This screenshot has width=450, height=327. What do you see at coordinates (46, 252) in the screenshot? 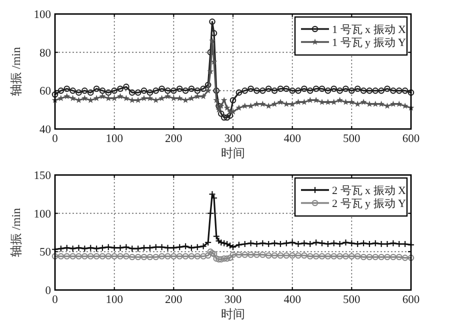
I see `y-tick-label: 50` at bounding box center [46, 252].